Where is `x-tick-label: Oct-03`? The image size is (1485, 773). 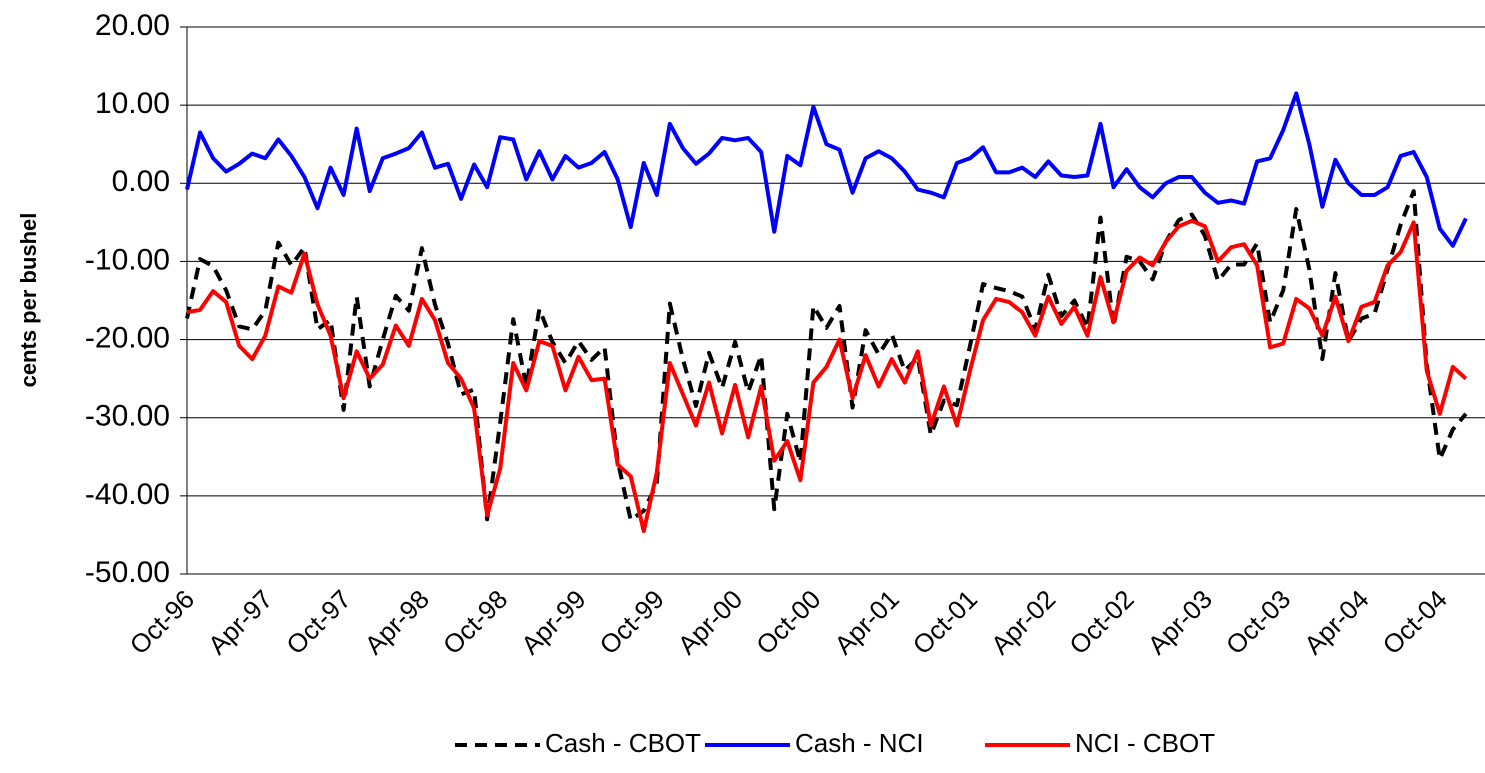
x-tick-label: Oct-03 is located at coordinates (1258, 622).